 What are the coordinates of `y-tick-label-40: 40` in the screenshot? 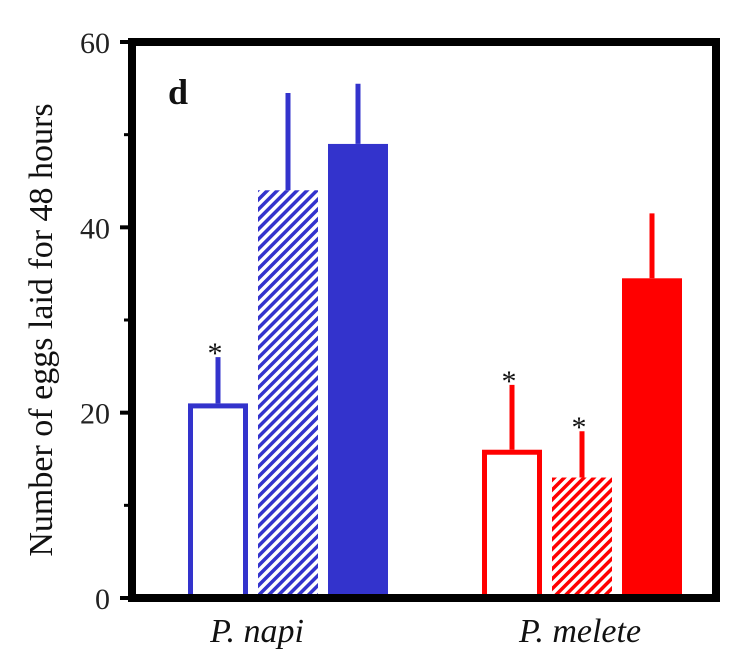 It's located at (95, 228).